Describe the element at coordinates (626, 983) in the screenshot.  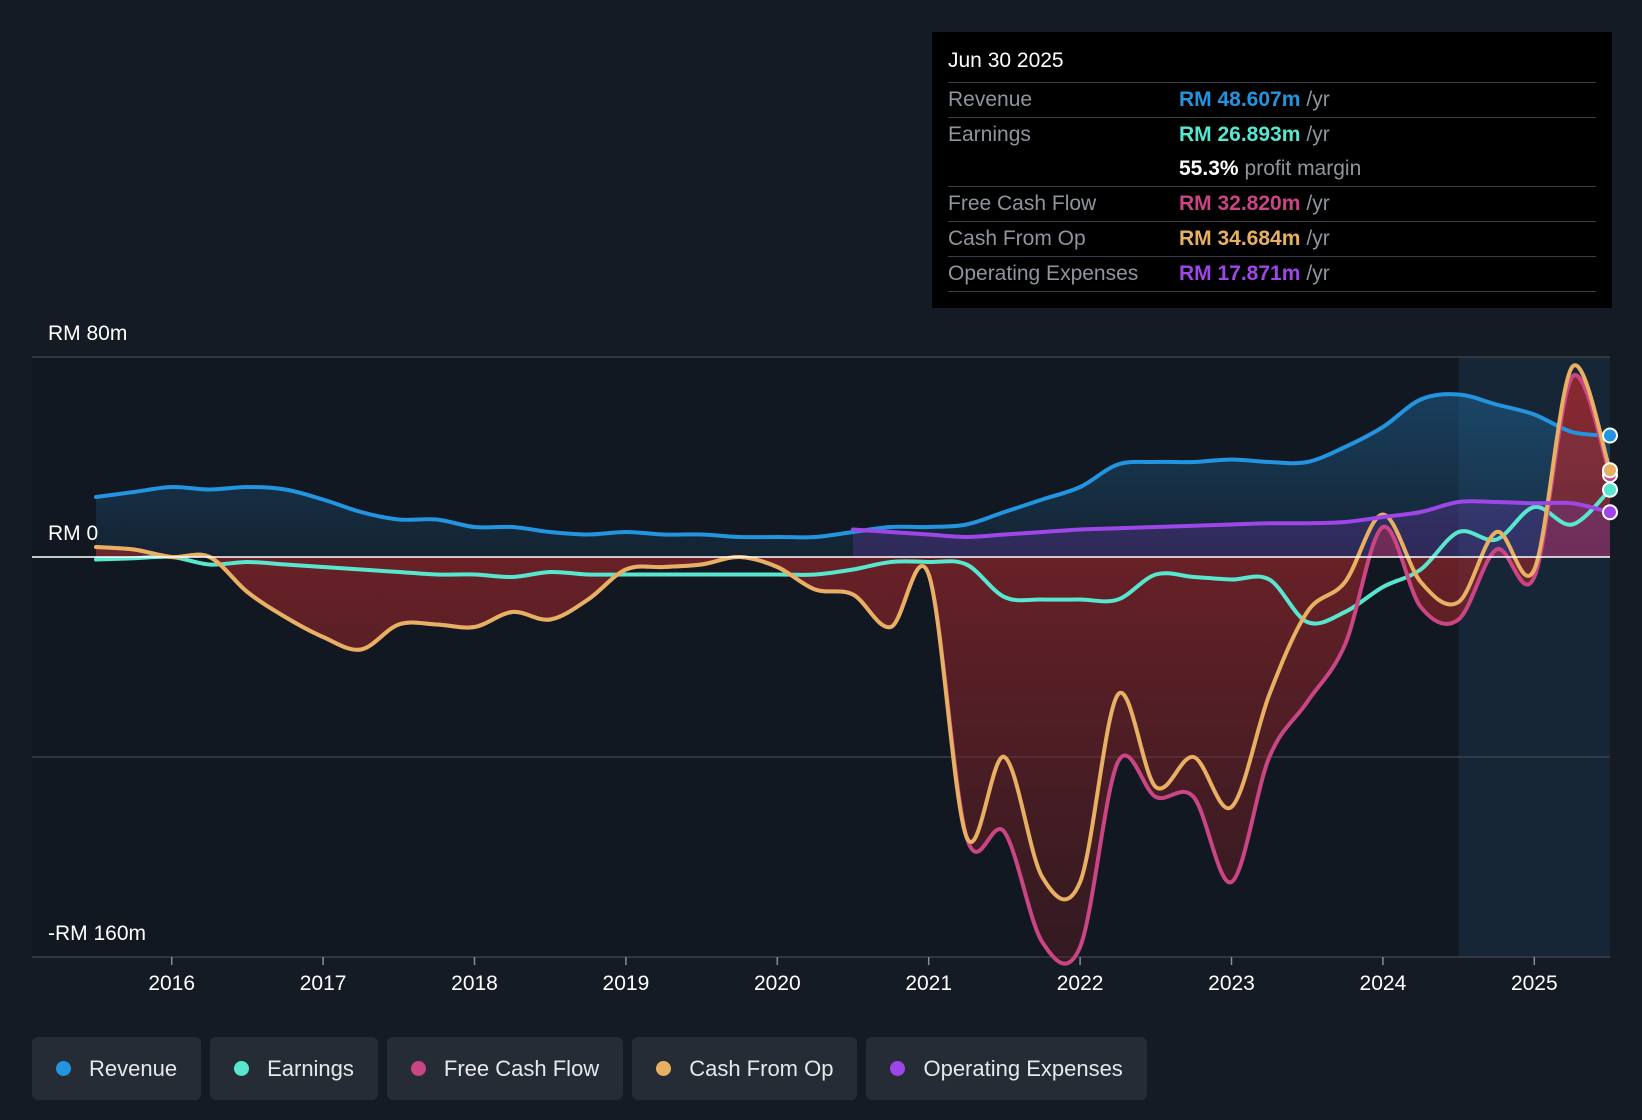
I see `x-tick-label: 2019` at that location.